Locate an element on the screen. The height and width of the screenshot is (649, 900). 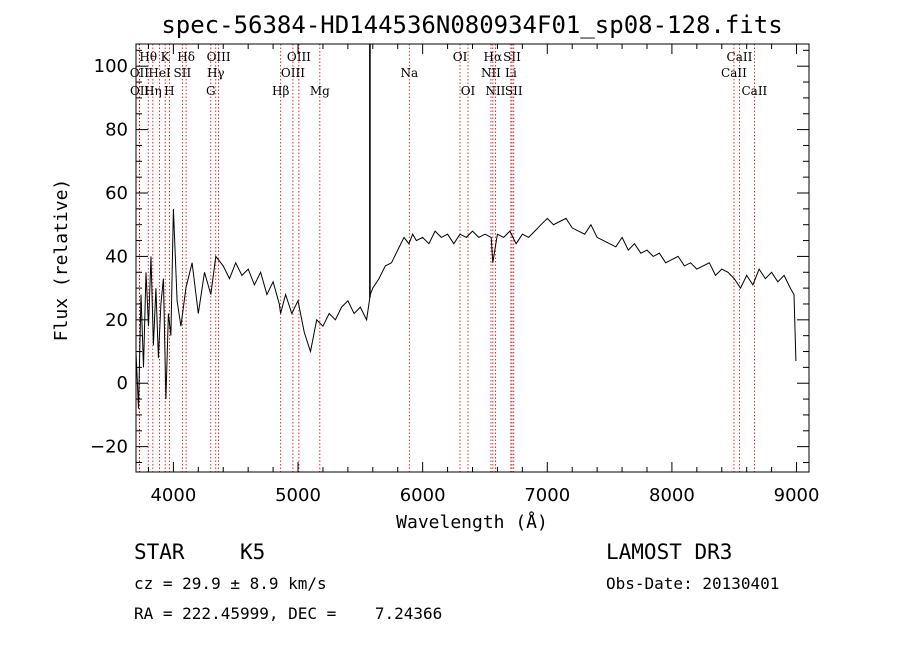
observation-date: Obs-Date: 20130401 is located at coordinates (693, 583).